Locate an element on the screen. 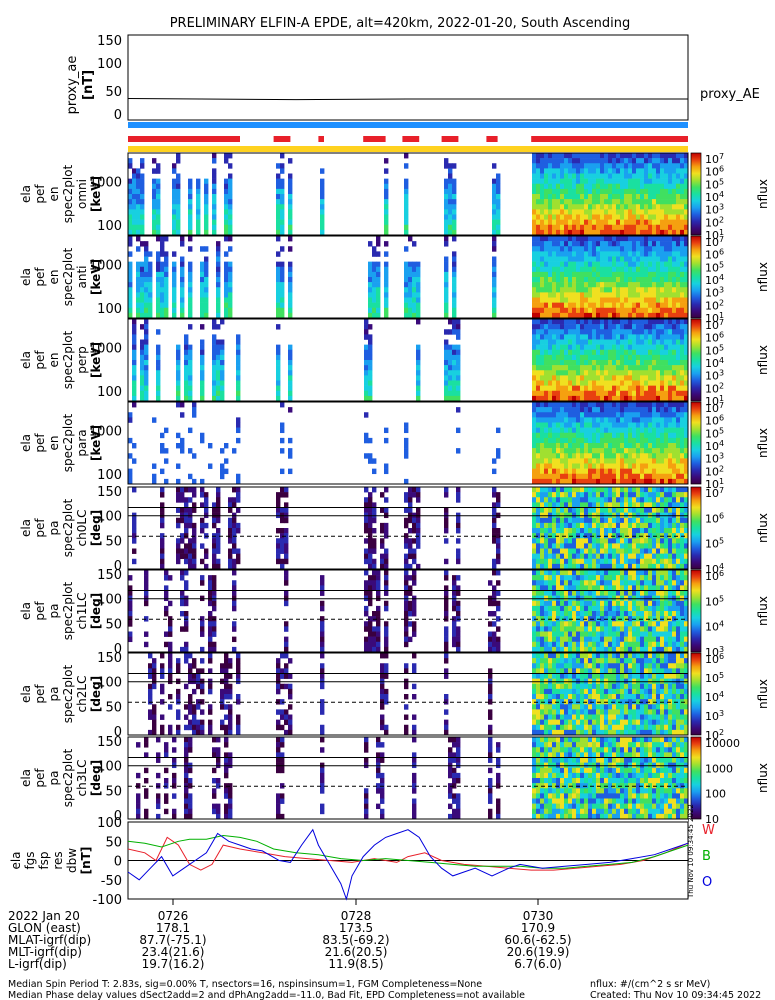  spectrogram-ylabel: spec2plot is located at coordinates (68, 276).